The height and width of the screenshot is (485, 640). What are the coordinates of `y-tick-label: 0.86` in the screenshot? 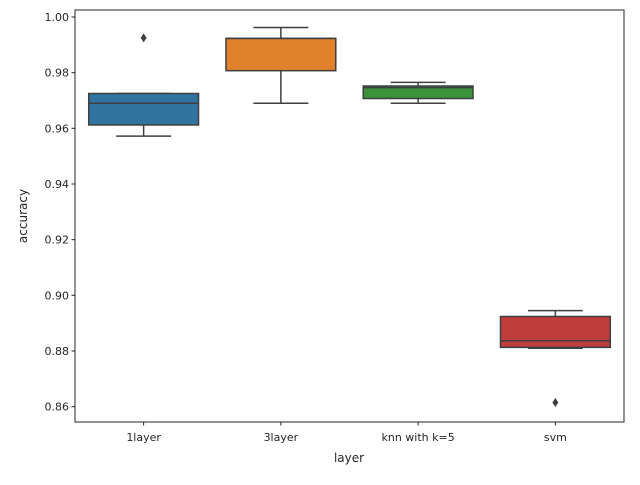 It's located at (57, 407).